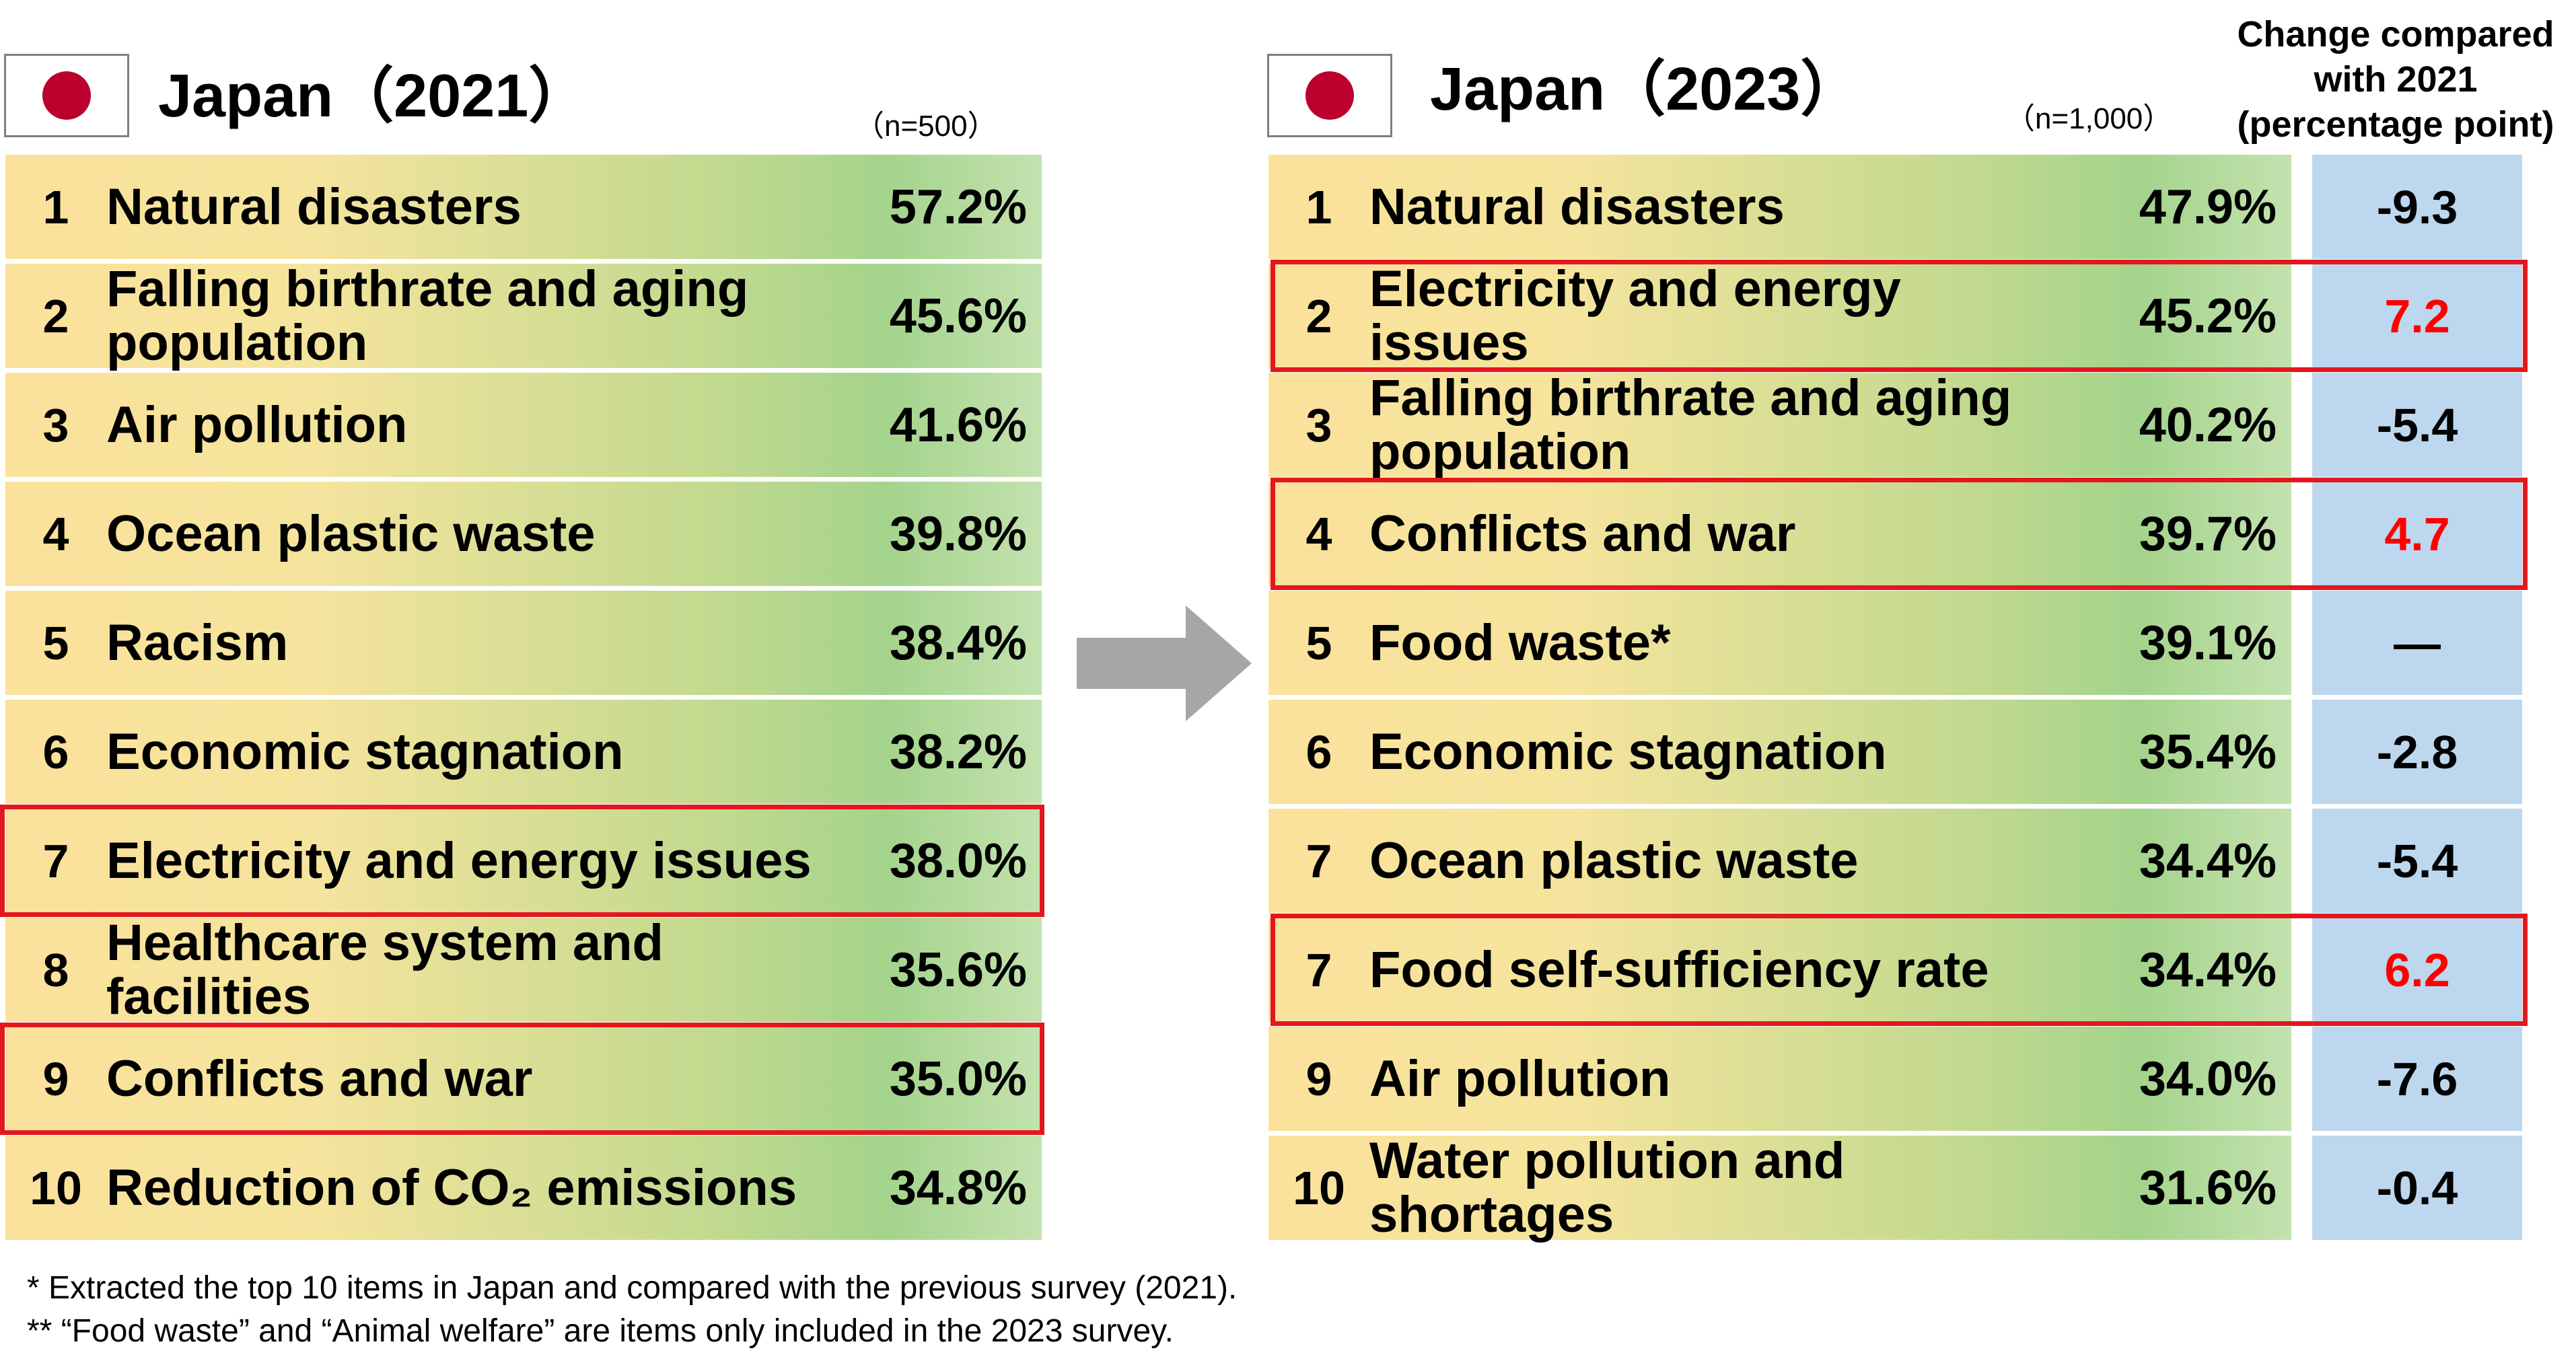 Image resolution: width=2576 pixels, height=1363 pixels. I want to click on change-value: 4.7, so click(2417, 534).